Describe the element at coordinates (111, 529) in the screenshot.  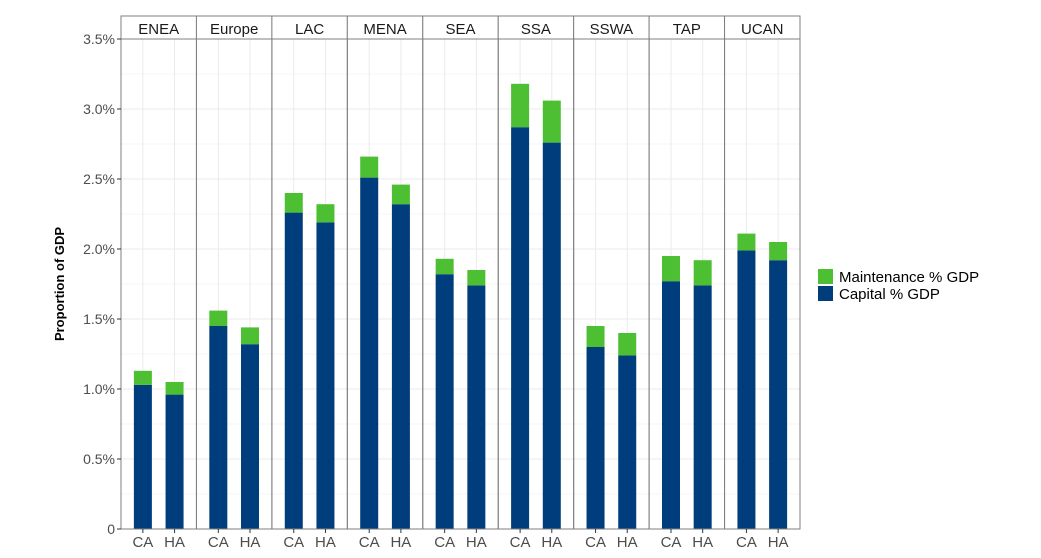
I see `y-tick-label: 0` at that location.